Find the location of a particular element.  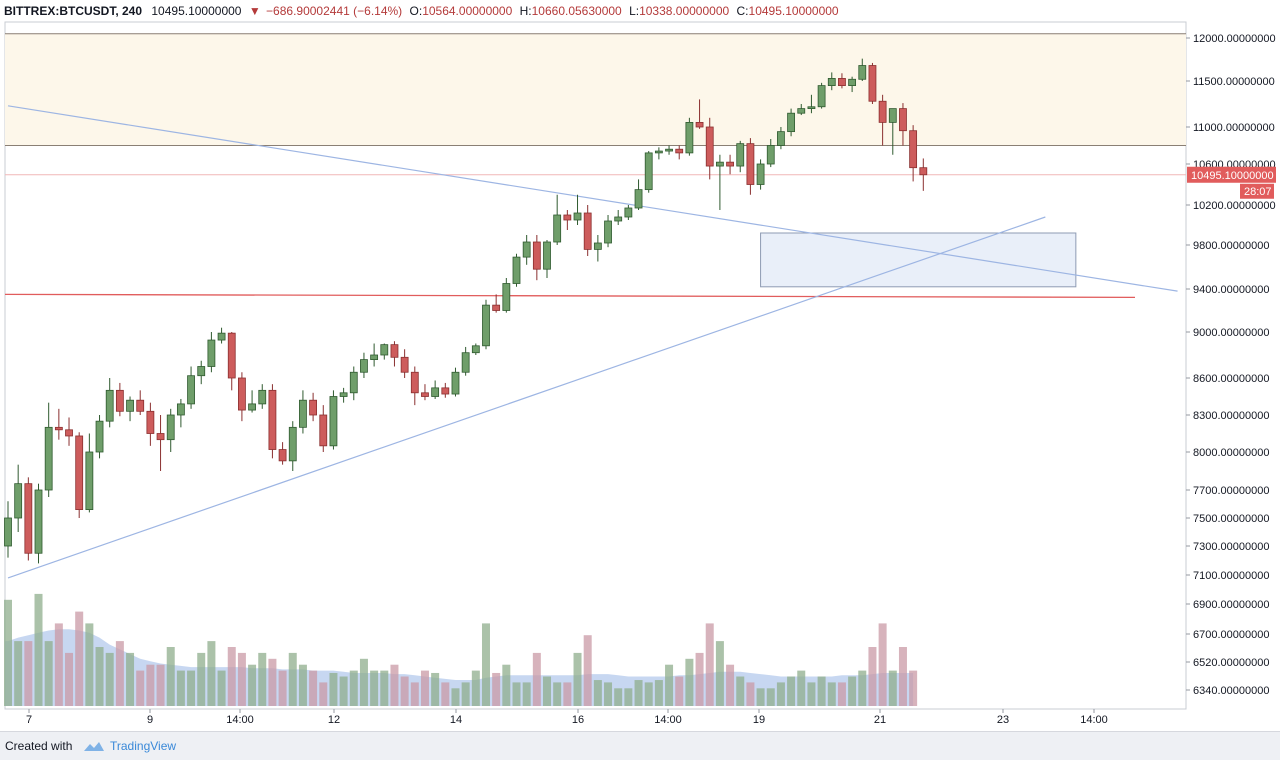

countdown-tag is located at coordinates (1257, 191).